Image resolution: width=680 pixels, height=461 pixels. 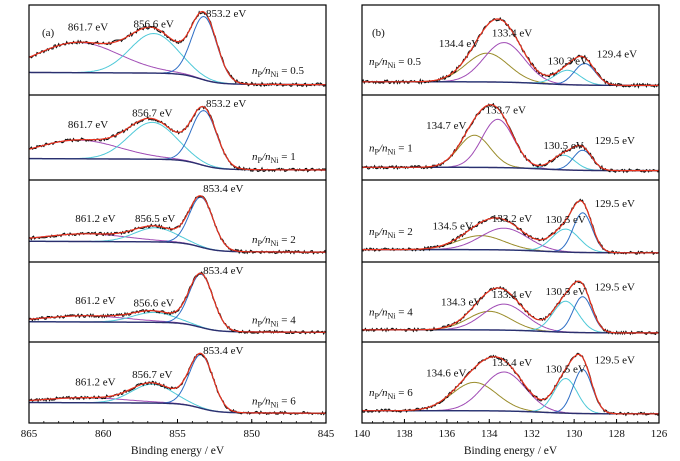 What do you see at coordinates (252, 434) in the screenshot?
I see `x-tick-label: 850` at bounding box center [252, 434].